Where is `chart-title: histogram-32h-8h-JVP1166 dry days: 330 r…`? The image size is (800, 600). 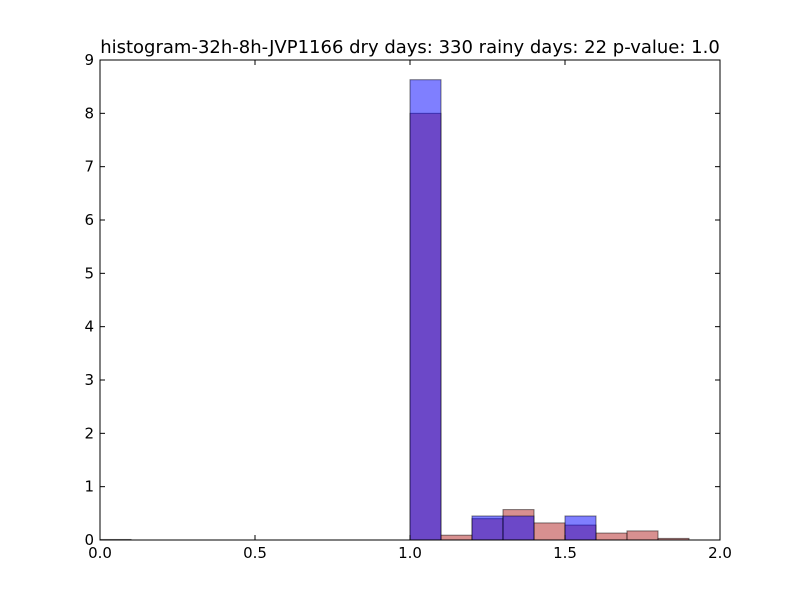
chart-title: histogram-32h-8h-JVP1166 dry days: 330 r… is located at coordinates (410, 47).